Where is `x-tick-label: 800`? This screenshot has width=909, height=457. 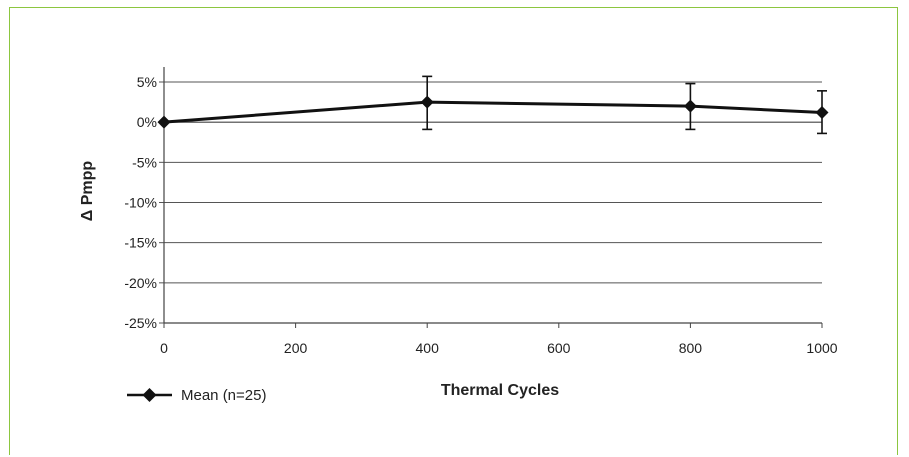 x-tick-label: 800 is located at coordinates (691, 348).